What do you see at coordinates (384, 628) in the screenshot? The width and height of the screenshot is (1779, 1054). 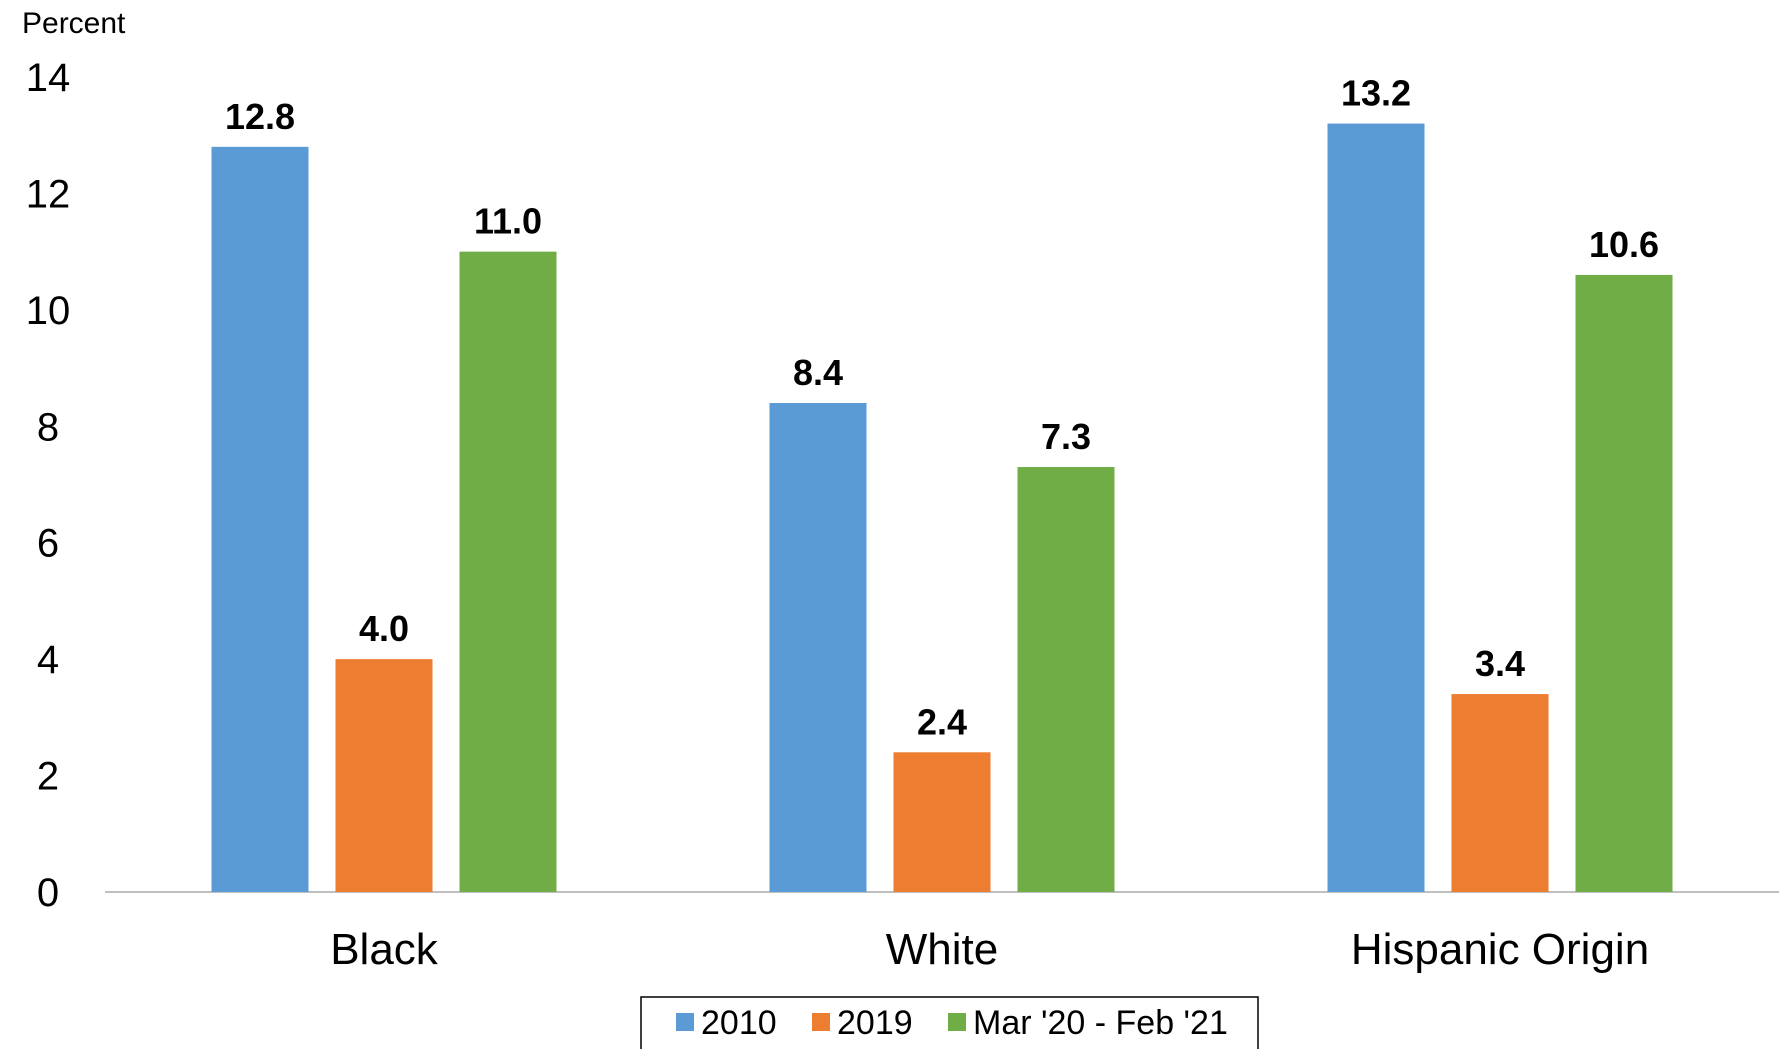 I see `data-label: 4.0` at bounding box center [384, 628].